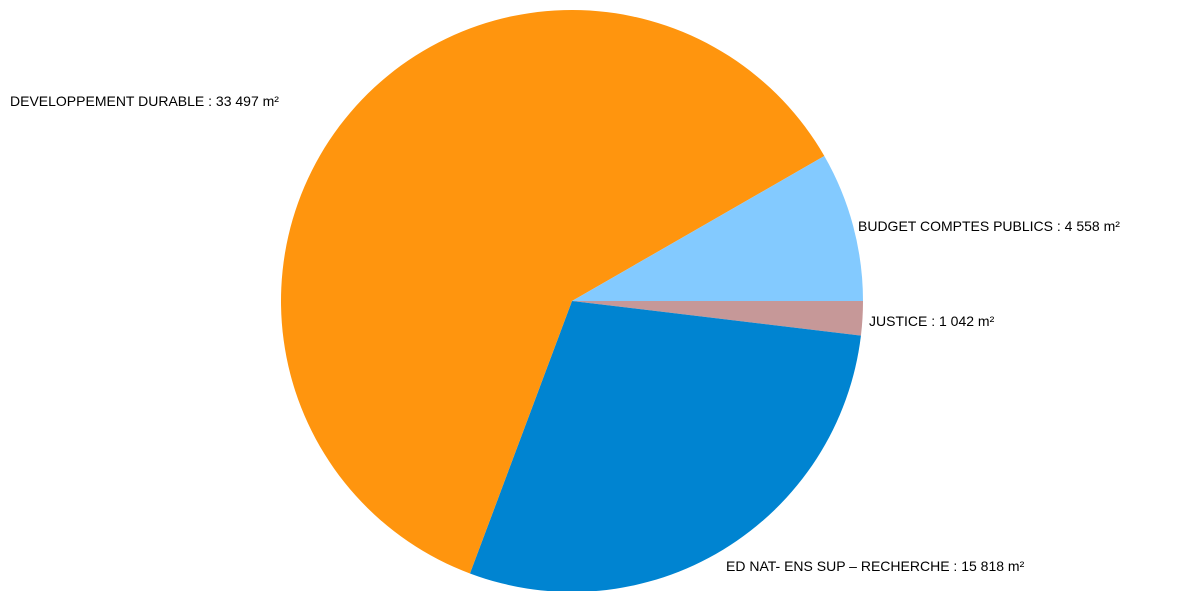 Image resolution: width=1196 pixels, height=591 pixels. I want to click on slice-justice, so click(718, 318).